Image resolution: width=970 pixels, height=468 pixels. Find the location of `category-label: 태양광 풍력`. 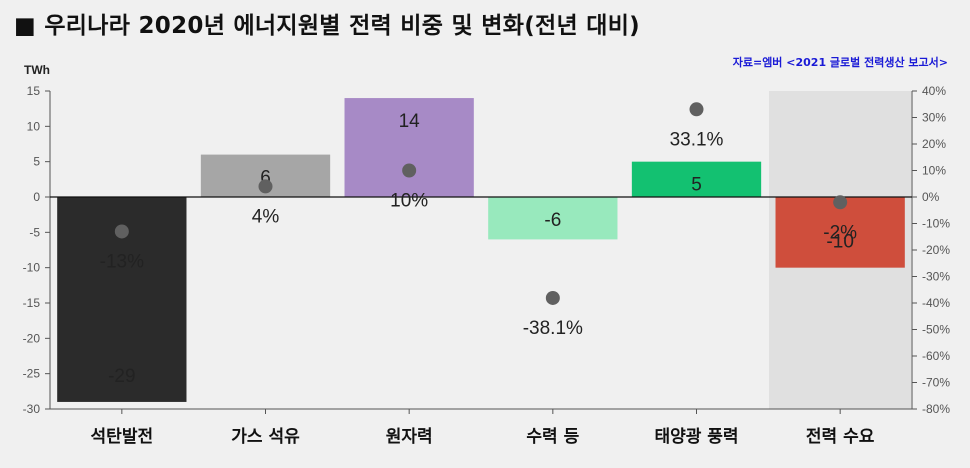

category-label: 태양광 풍력 is located at coordinates (696, 437).